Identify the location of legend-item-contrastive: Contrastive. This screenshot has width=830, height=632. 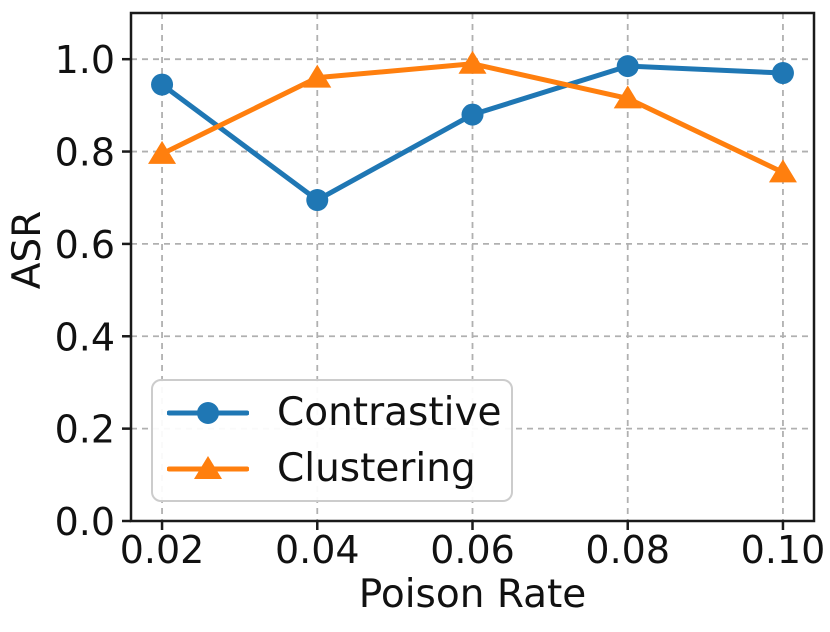
(339, 413).